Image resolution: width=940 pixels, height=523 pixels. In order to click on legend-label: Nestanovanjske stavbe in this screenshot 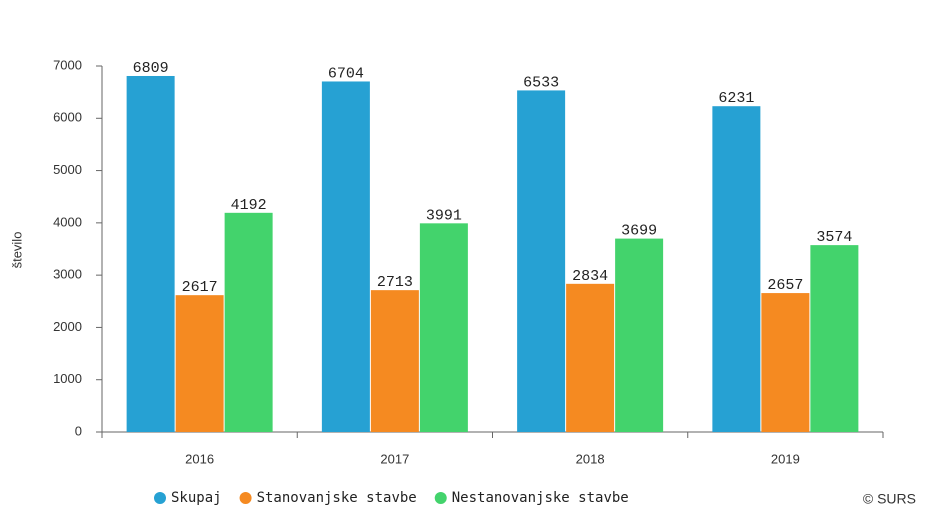, I will do `click(540, 498)`.